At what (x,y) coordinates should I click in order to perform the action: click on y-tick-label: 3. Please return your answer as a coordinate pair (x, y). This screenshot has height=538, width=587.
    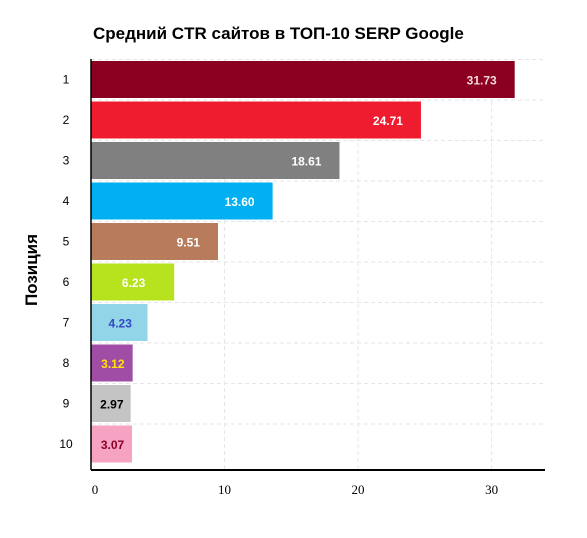
    Looking at the image, I should click on (66, 161).